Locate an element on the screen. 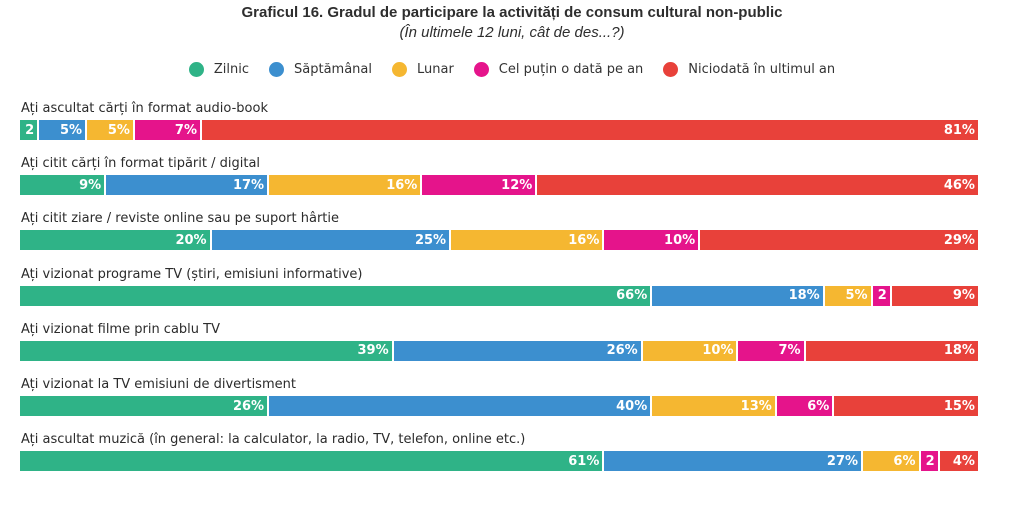 This screenshot has width=1024, height=515. stacked-bar: 66% 18% 5% 2 9% is located at coordinates (499, 295).